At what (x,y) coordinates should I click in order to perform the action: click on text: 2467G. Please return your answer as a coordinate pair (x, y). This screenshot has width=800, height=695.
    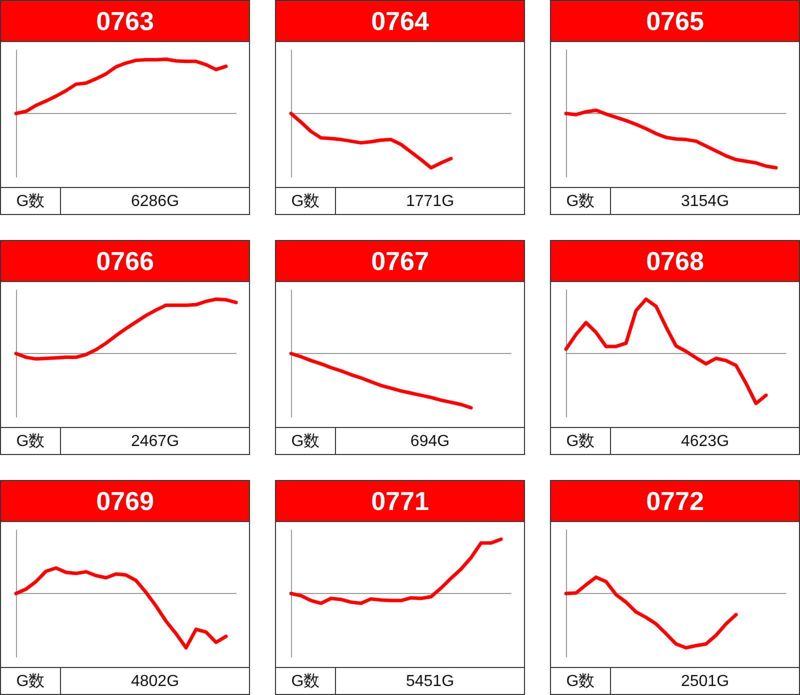
    Looking at the image, I should click on (155, 442).